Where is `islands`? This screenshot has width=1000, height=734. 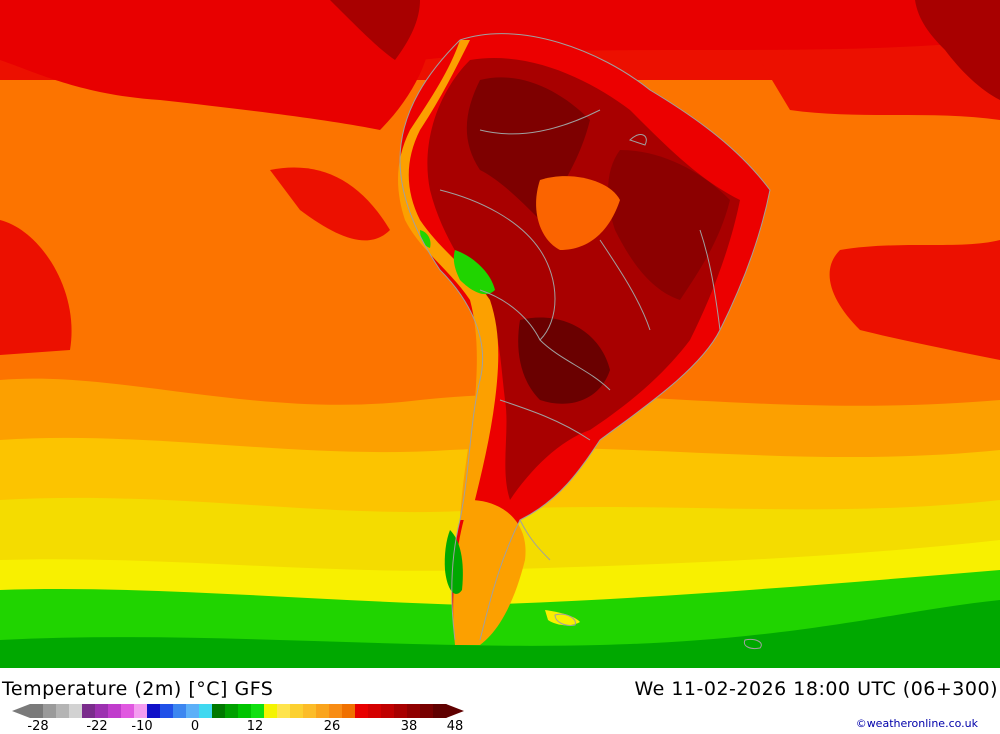
islands is located at coordinates (658, 391).